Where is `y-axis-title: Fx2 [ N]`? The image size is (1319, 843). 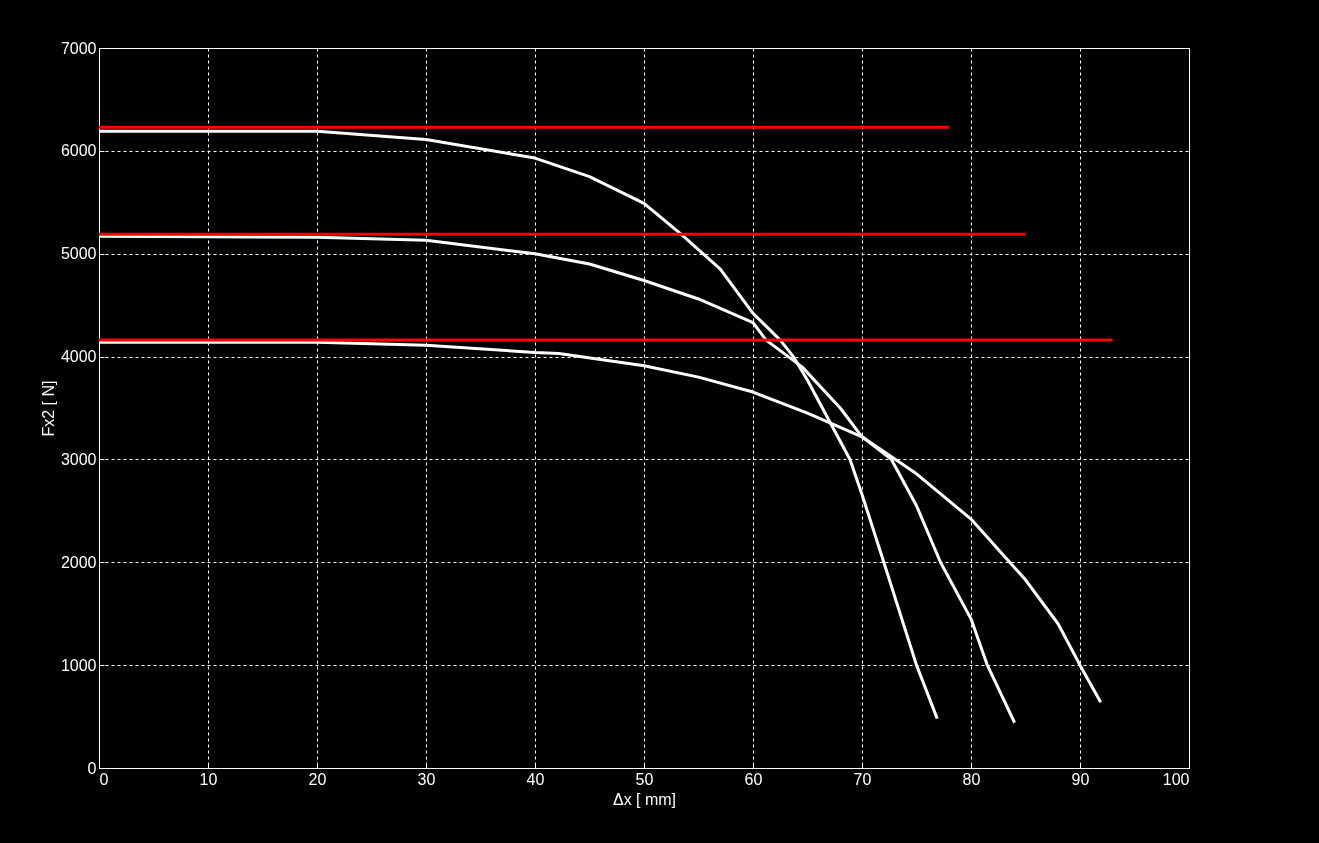 y-axis-title: Fx2 [ N] is located at coordinates (48, 408).